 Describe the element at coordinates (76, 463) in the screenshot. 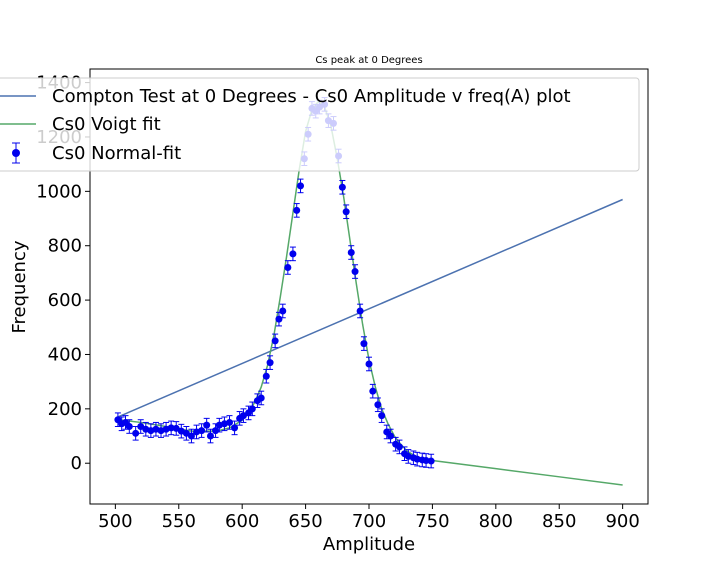

I see `y-tick-label: 0` at that location.